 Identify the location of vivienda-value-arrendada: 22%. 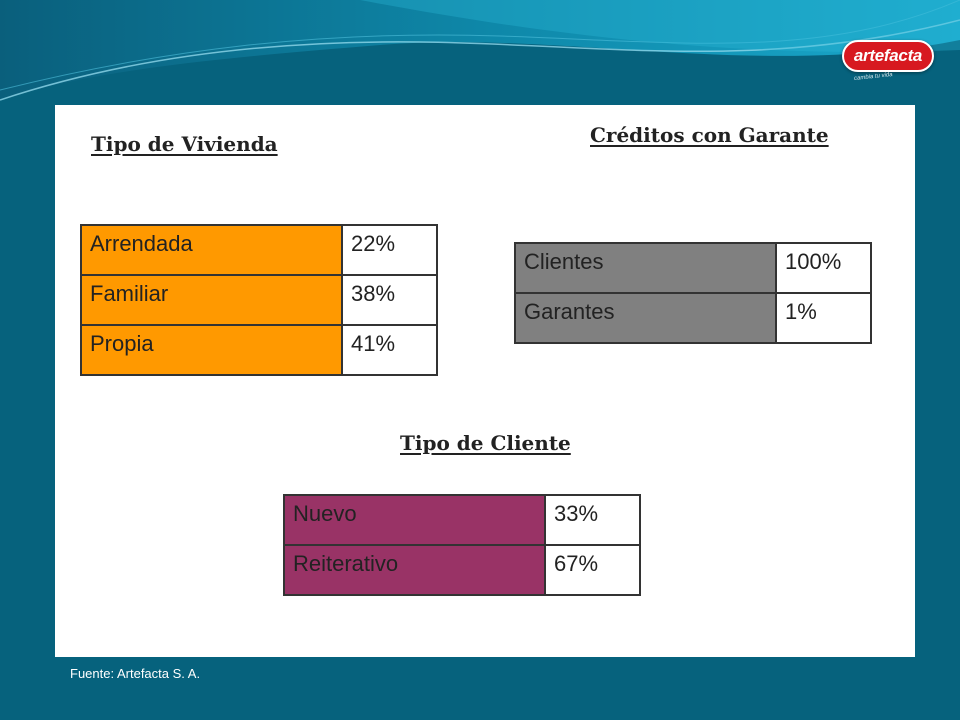
(389, 250).